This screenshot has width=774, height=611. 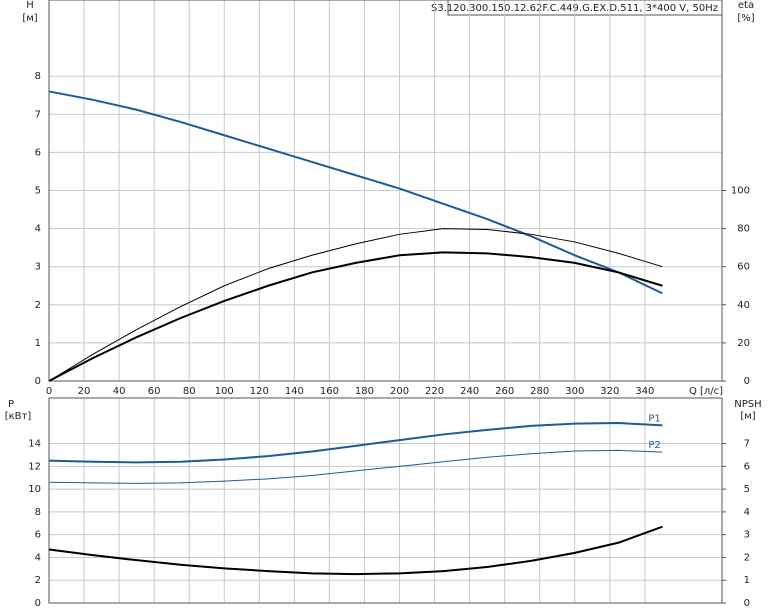 I want to click on x-tick-label: 180, so click(x=364, y=391).